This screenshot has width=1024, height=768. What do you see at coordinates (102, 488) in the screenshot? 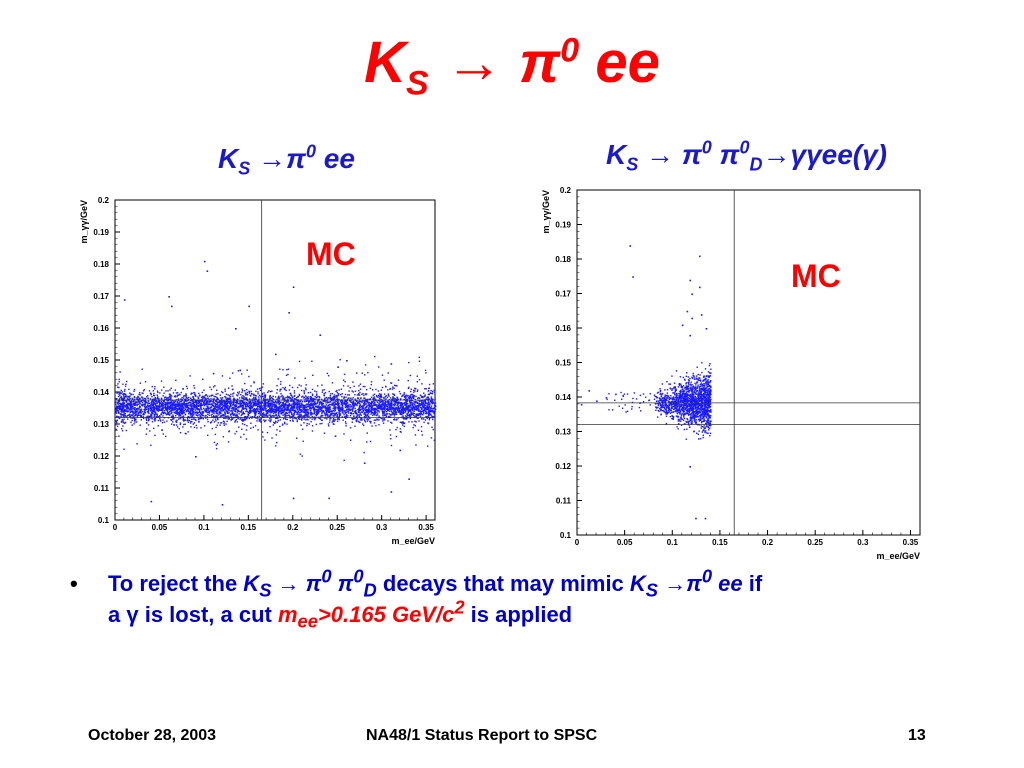
I see `y-tick-label: 0.11` at bounding box center [102, 488].